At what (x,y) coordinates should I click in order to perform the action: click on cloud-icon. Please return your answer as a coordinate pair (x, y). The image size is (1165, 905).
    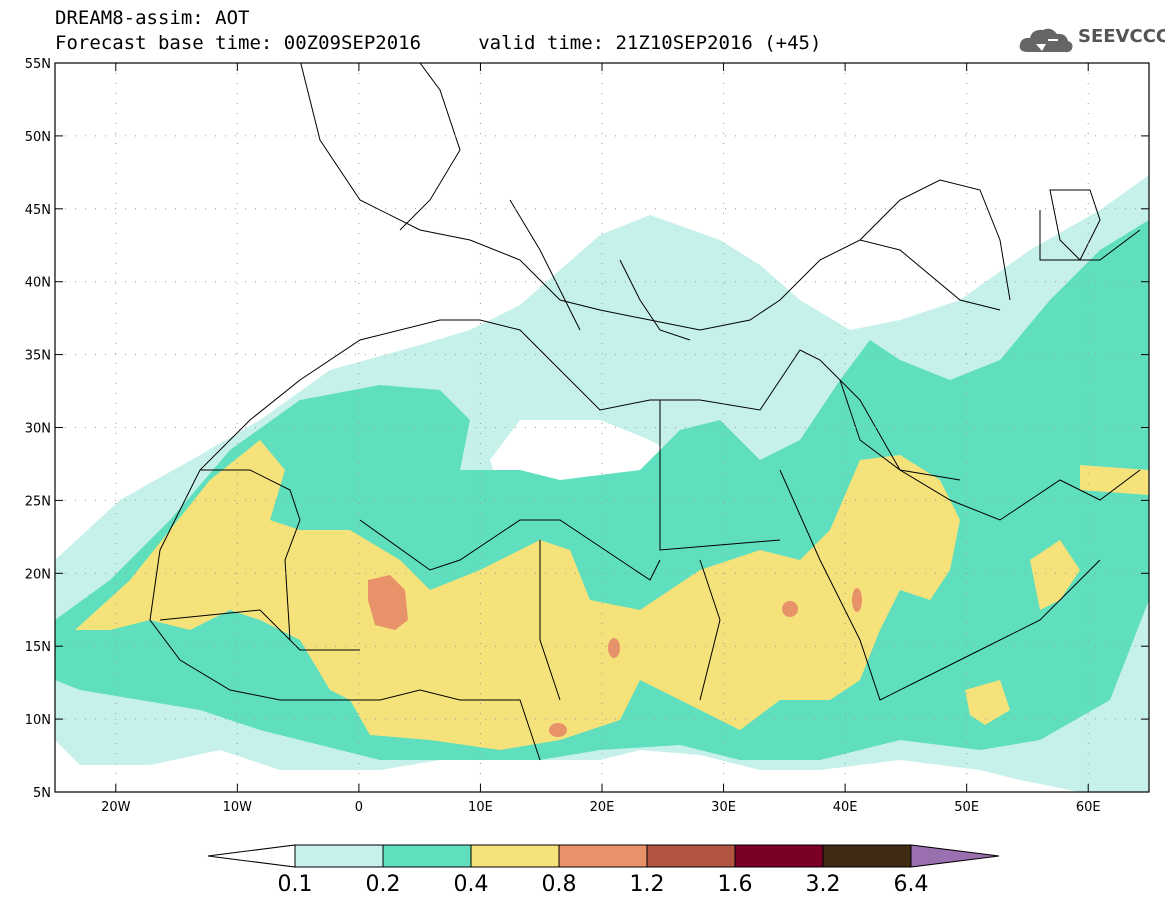
    Looking at the image, I should click on (1046, 40).